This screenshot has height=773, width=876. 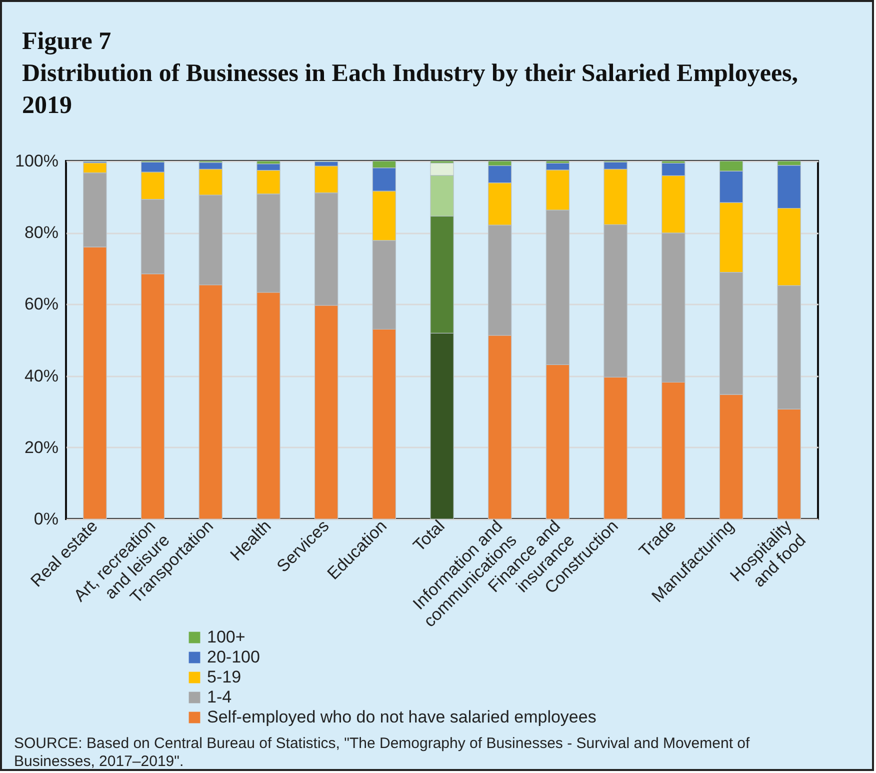 What do you see at coordinates (46, 519) in the screenshot?
I see `y-tick-label: 0%` at bounding box center [46, 519].